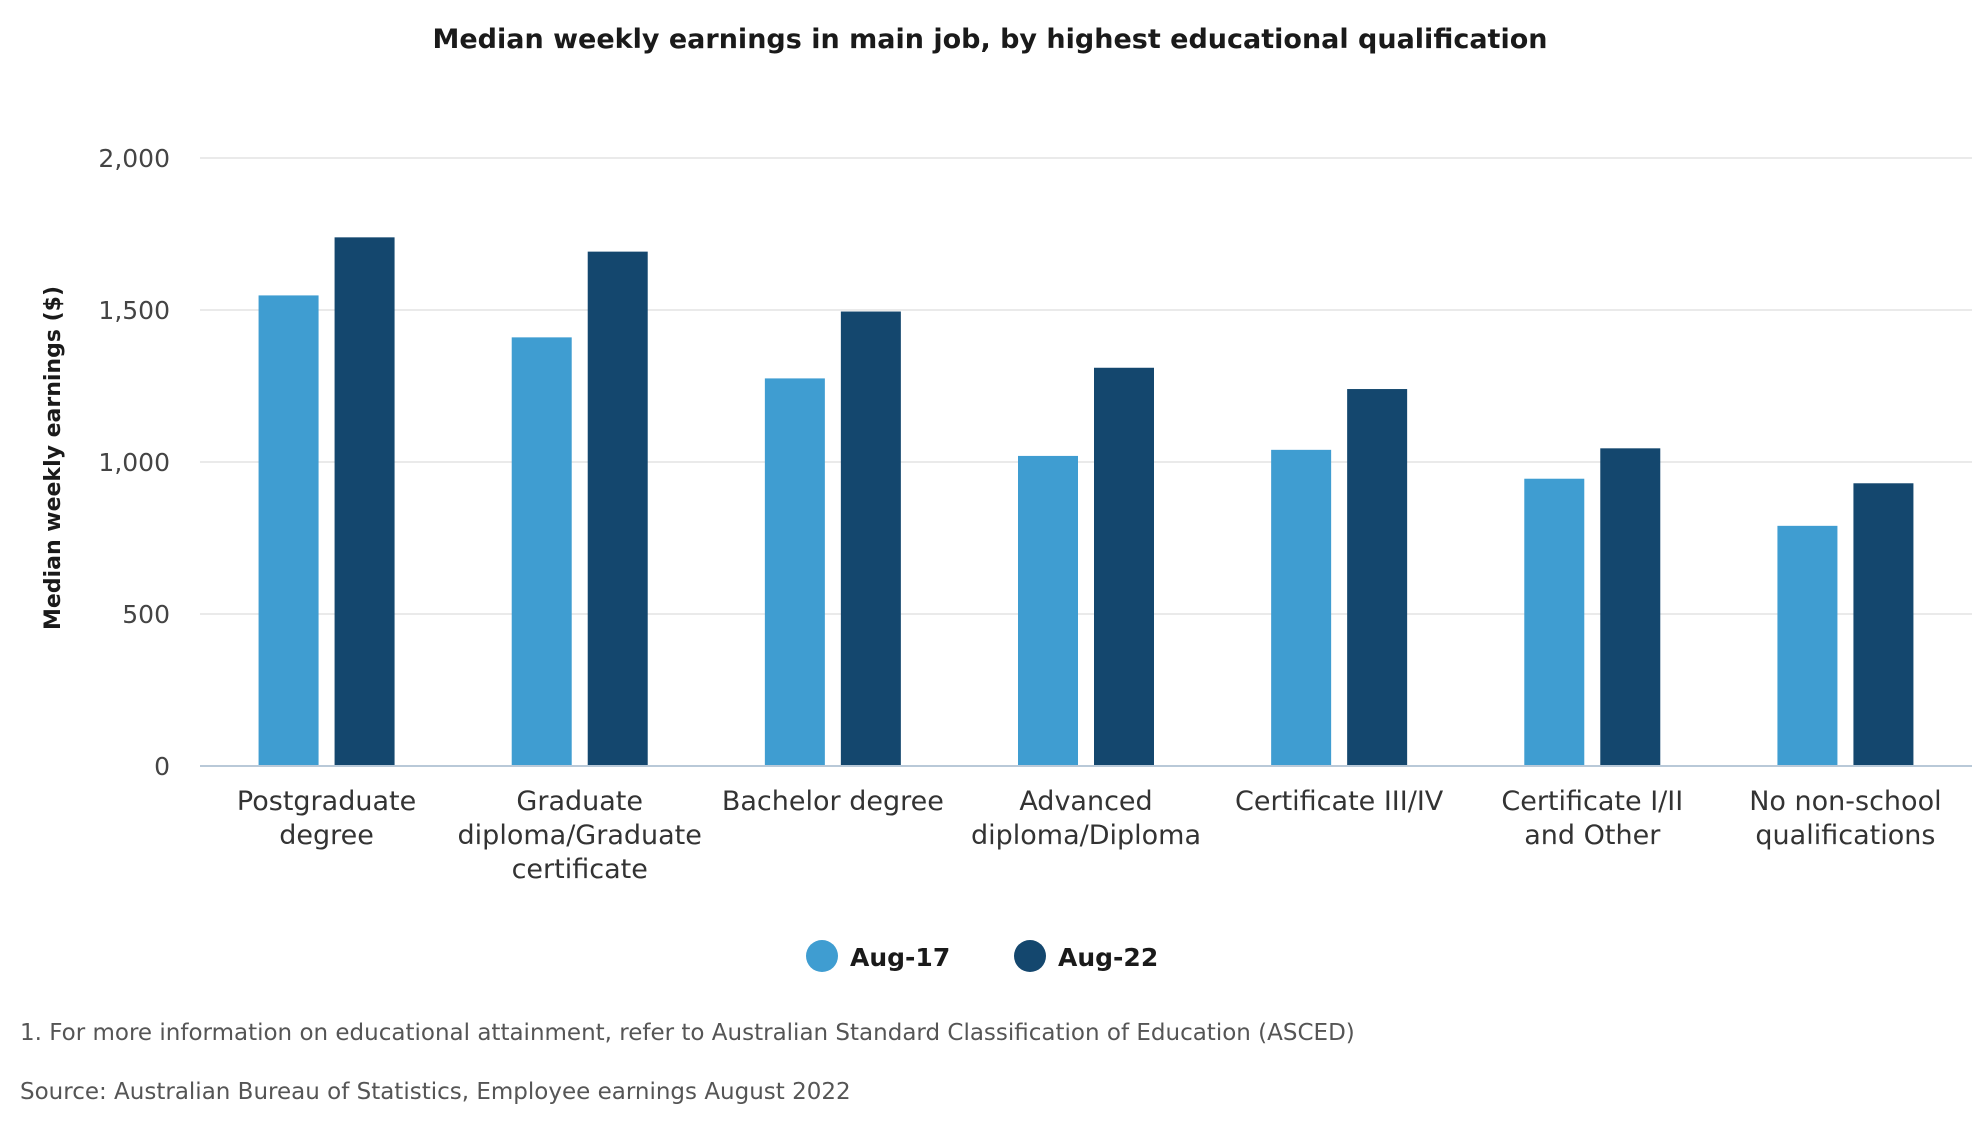 The height and width of the screenshot is (1140, 1980). Describe the element at coordinates (1108, 957) in the screenshot. I see `legend-label: Aug-22` at that location.